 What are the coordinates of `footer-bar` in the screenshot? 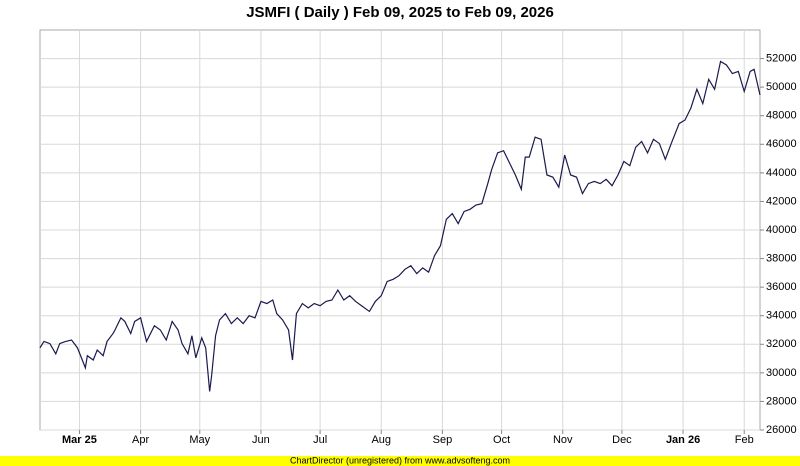 It's located at (400, 461).